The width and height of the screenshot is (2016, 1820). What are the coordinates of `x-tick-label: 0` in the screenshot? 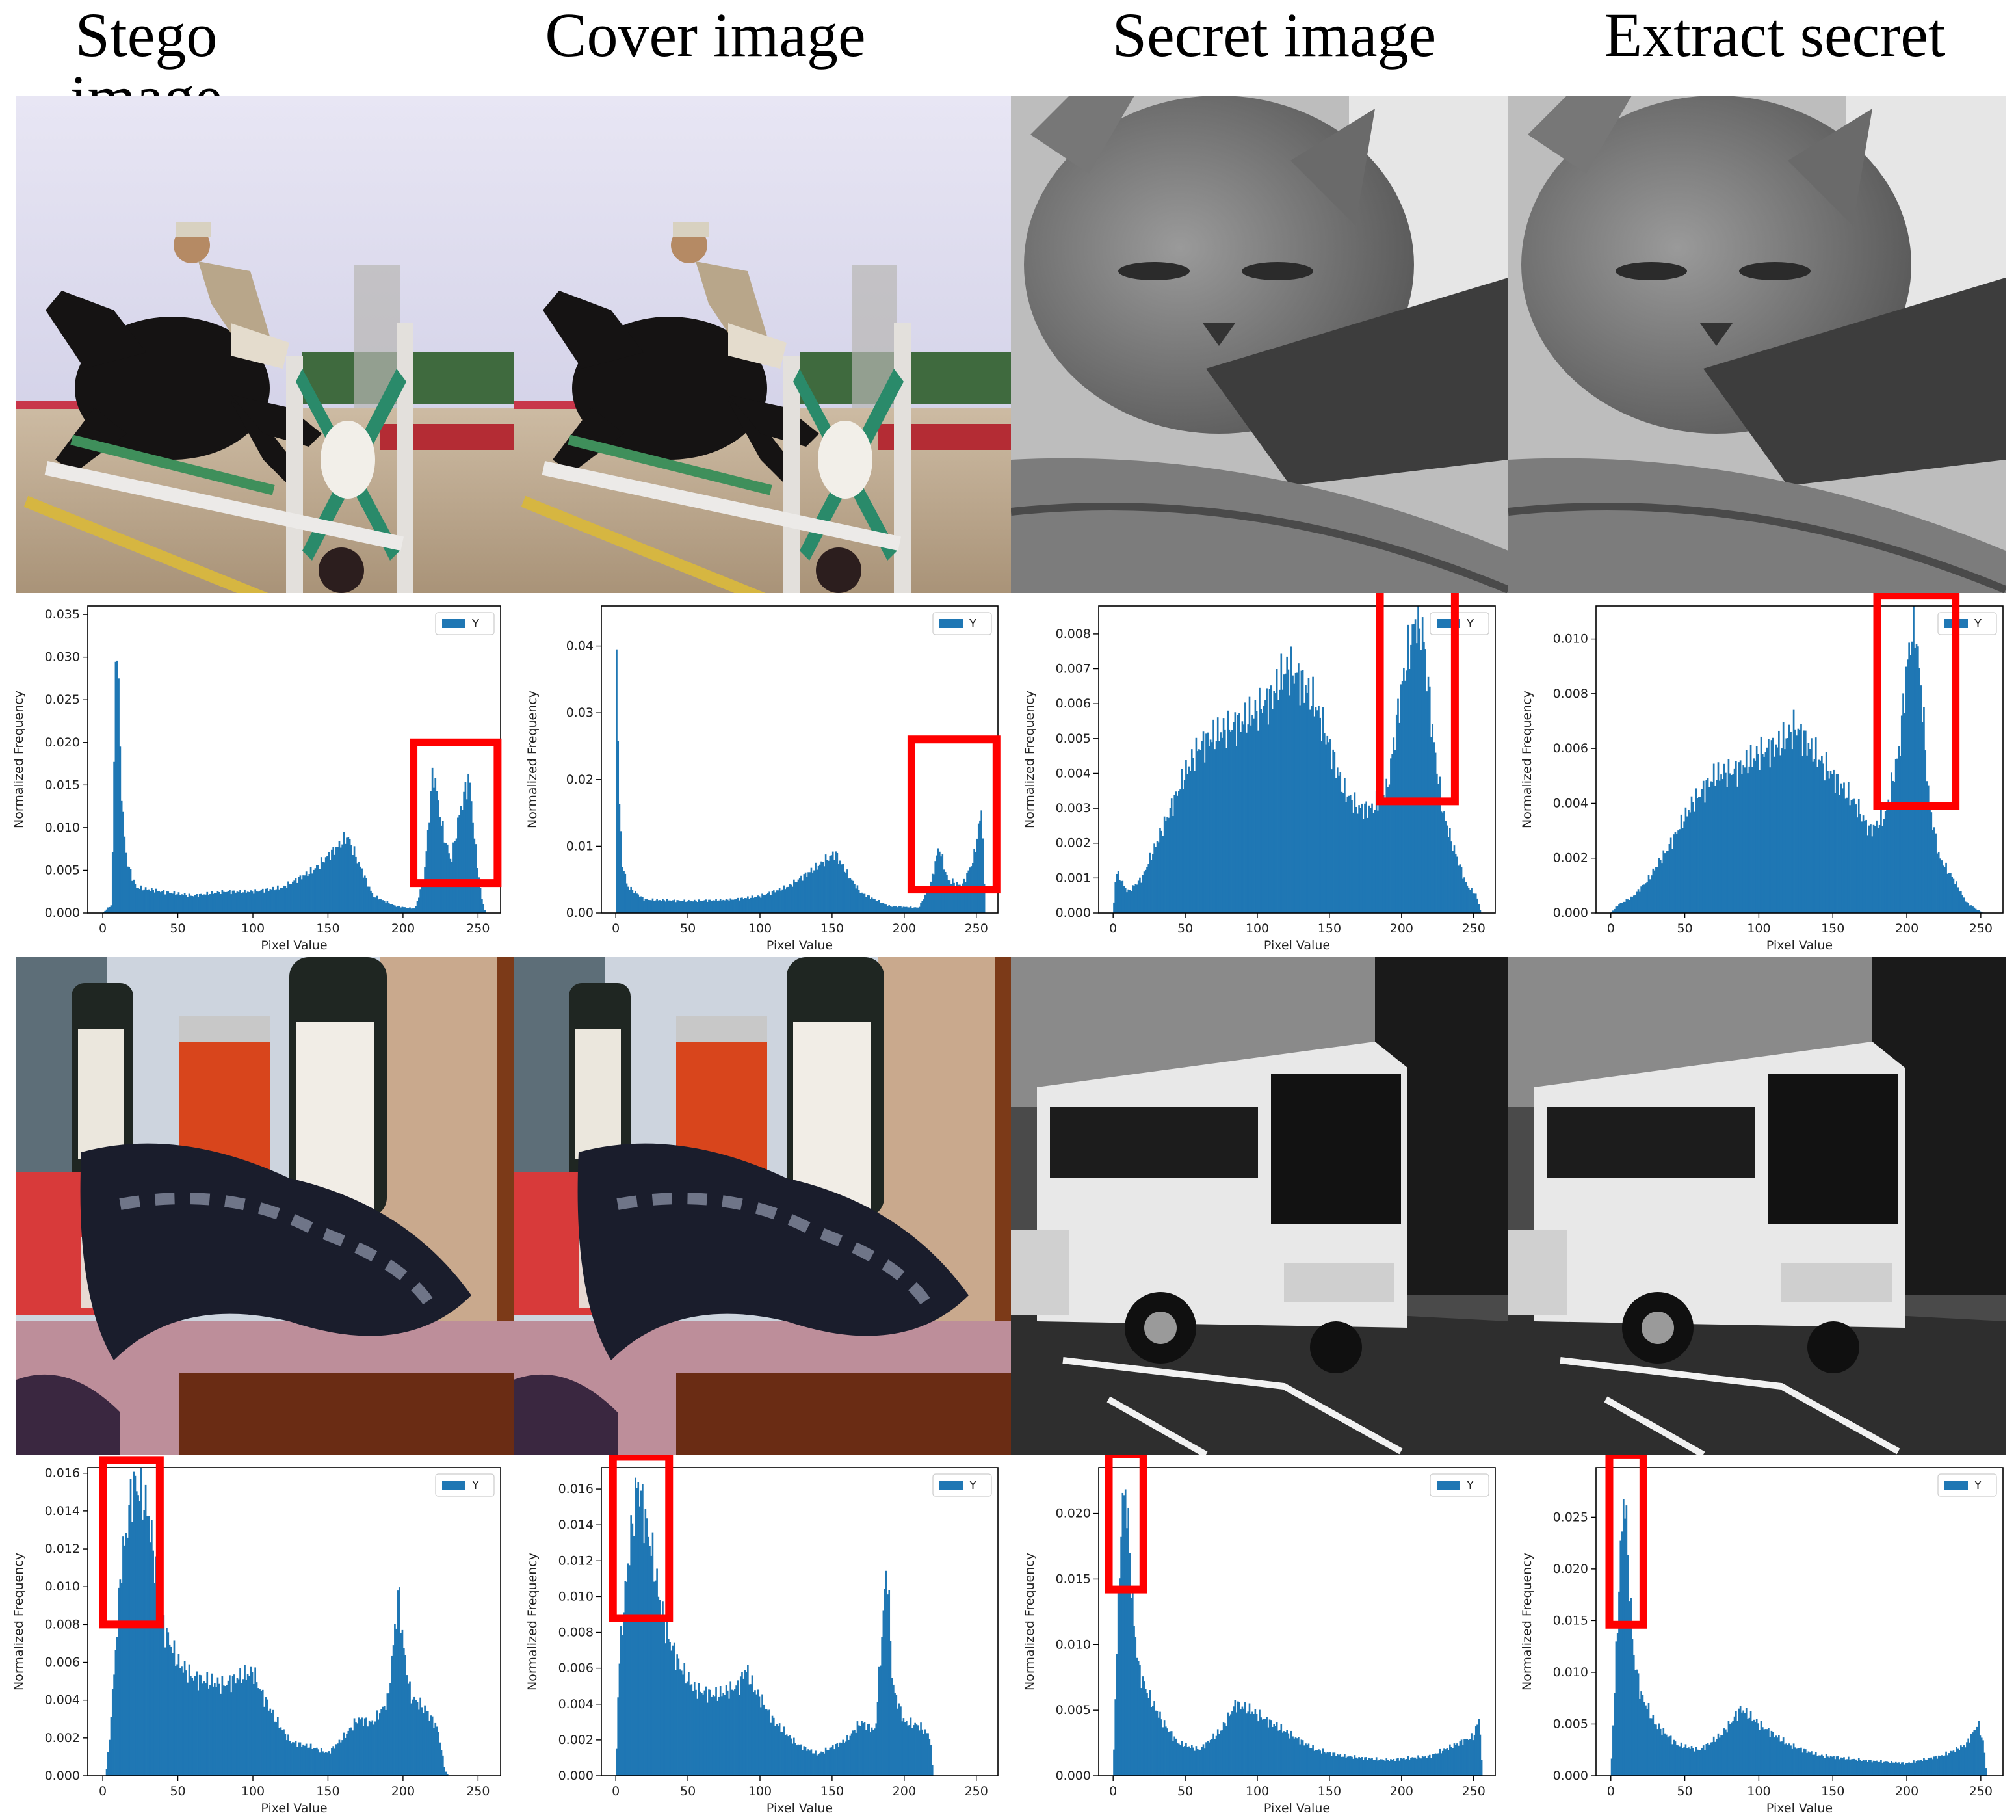 It's located at (103, 929).